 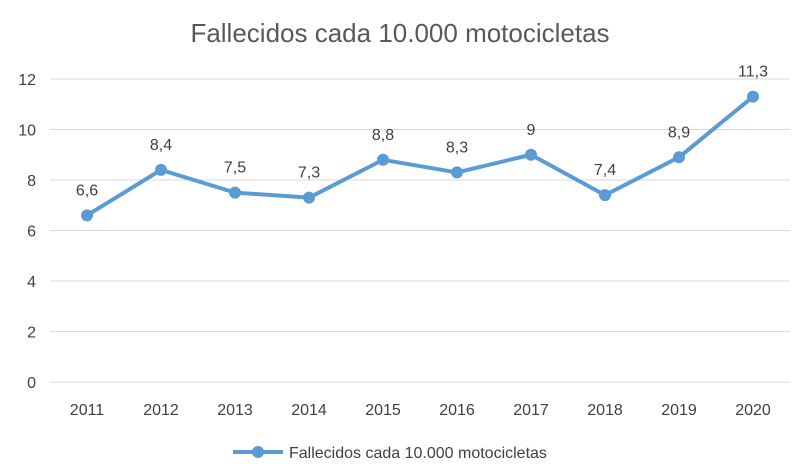 What do you see at coordinates (753, 410) in the screenshot?
I see `x-tick-label: 2020` at bounding box center [753, 410].